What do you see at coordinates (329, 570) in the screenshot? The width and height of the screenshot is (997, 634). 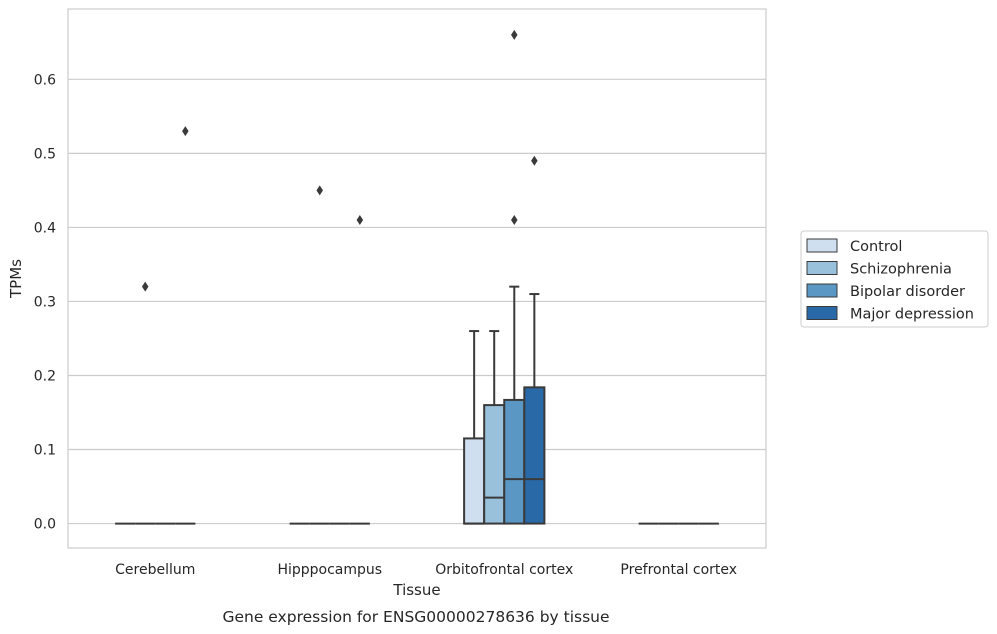 I see `x-tick-label: Hipppocampus` at bounding box center [329, 570].